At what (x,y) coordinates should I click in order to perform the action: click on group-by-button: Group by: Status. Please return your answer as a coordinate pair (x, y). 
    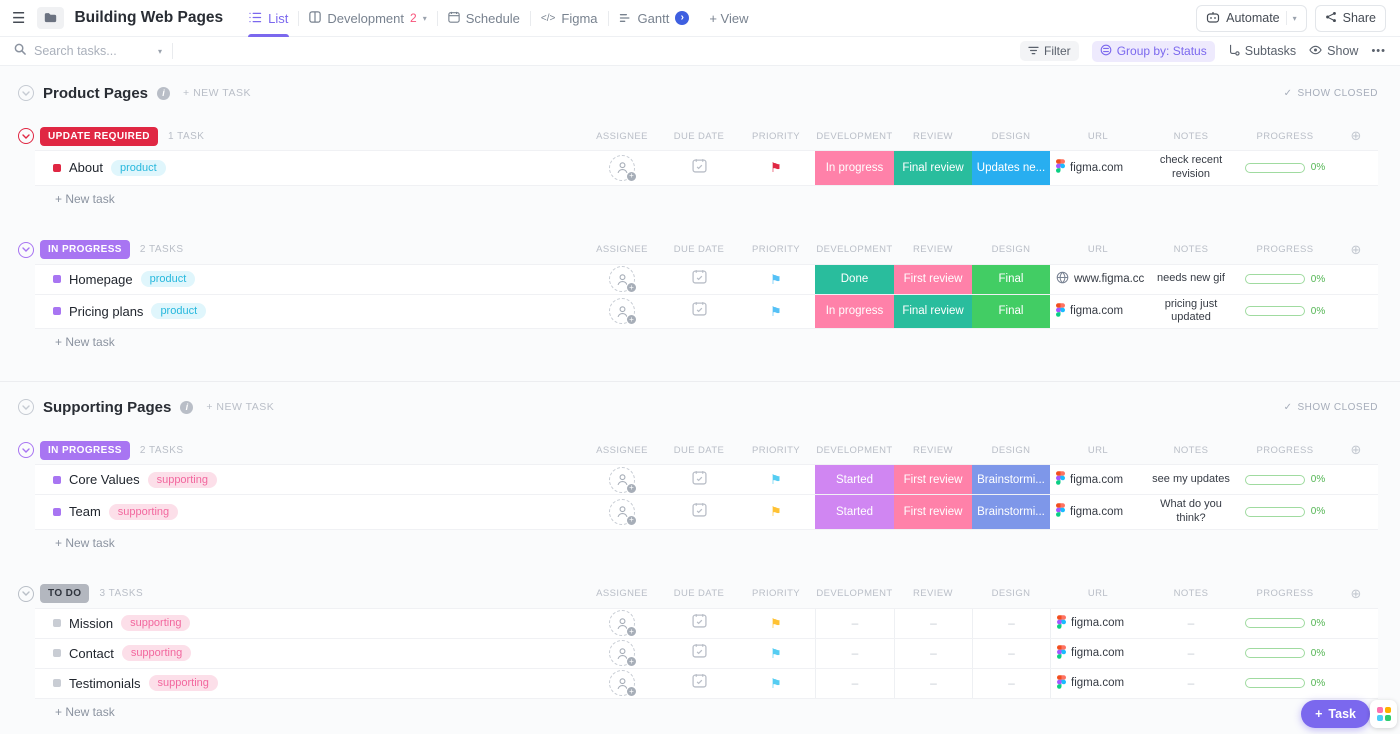
    Looking at the image, I should click on (1153, 51).